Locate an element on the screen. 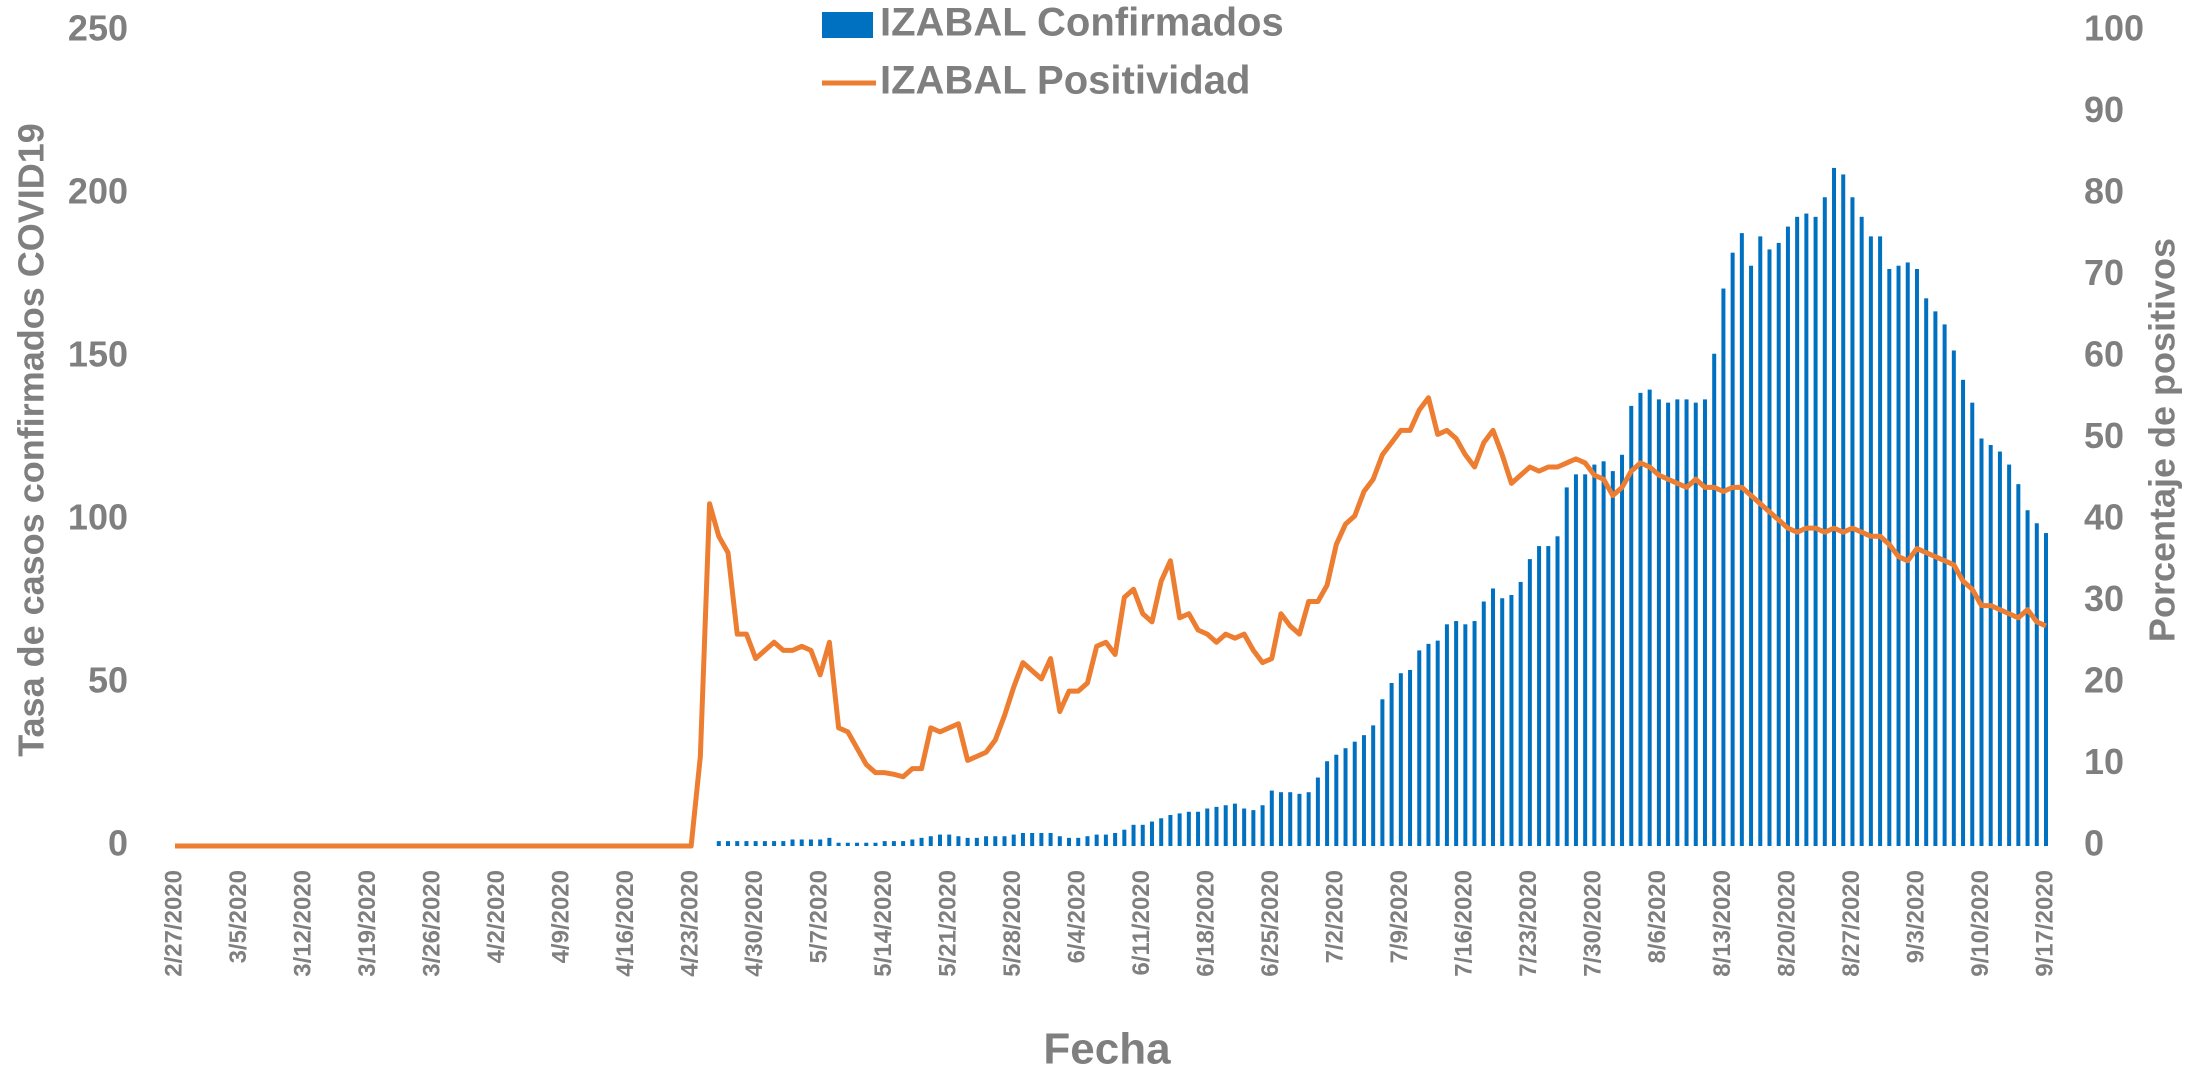 The image size is (2197, 1074). x-tick-label: 6/4/2020 is located at coordinates (1077, 916).